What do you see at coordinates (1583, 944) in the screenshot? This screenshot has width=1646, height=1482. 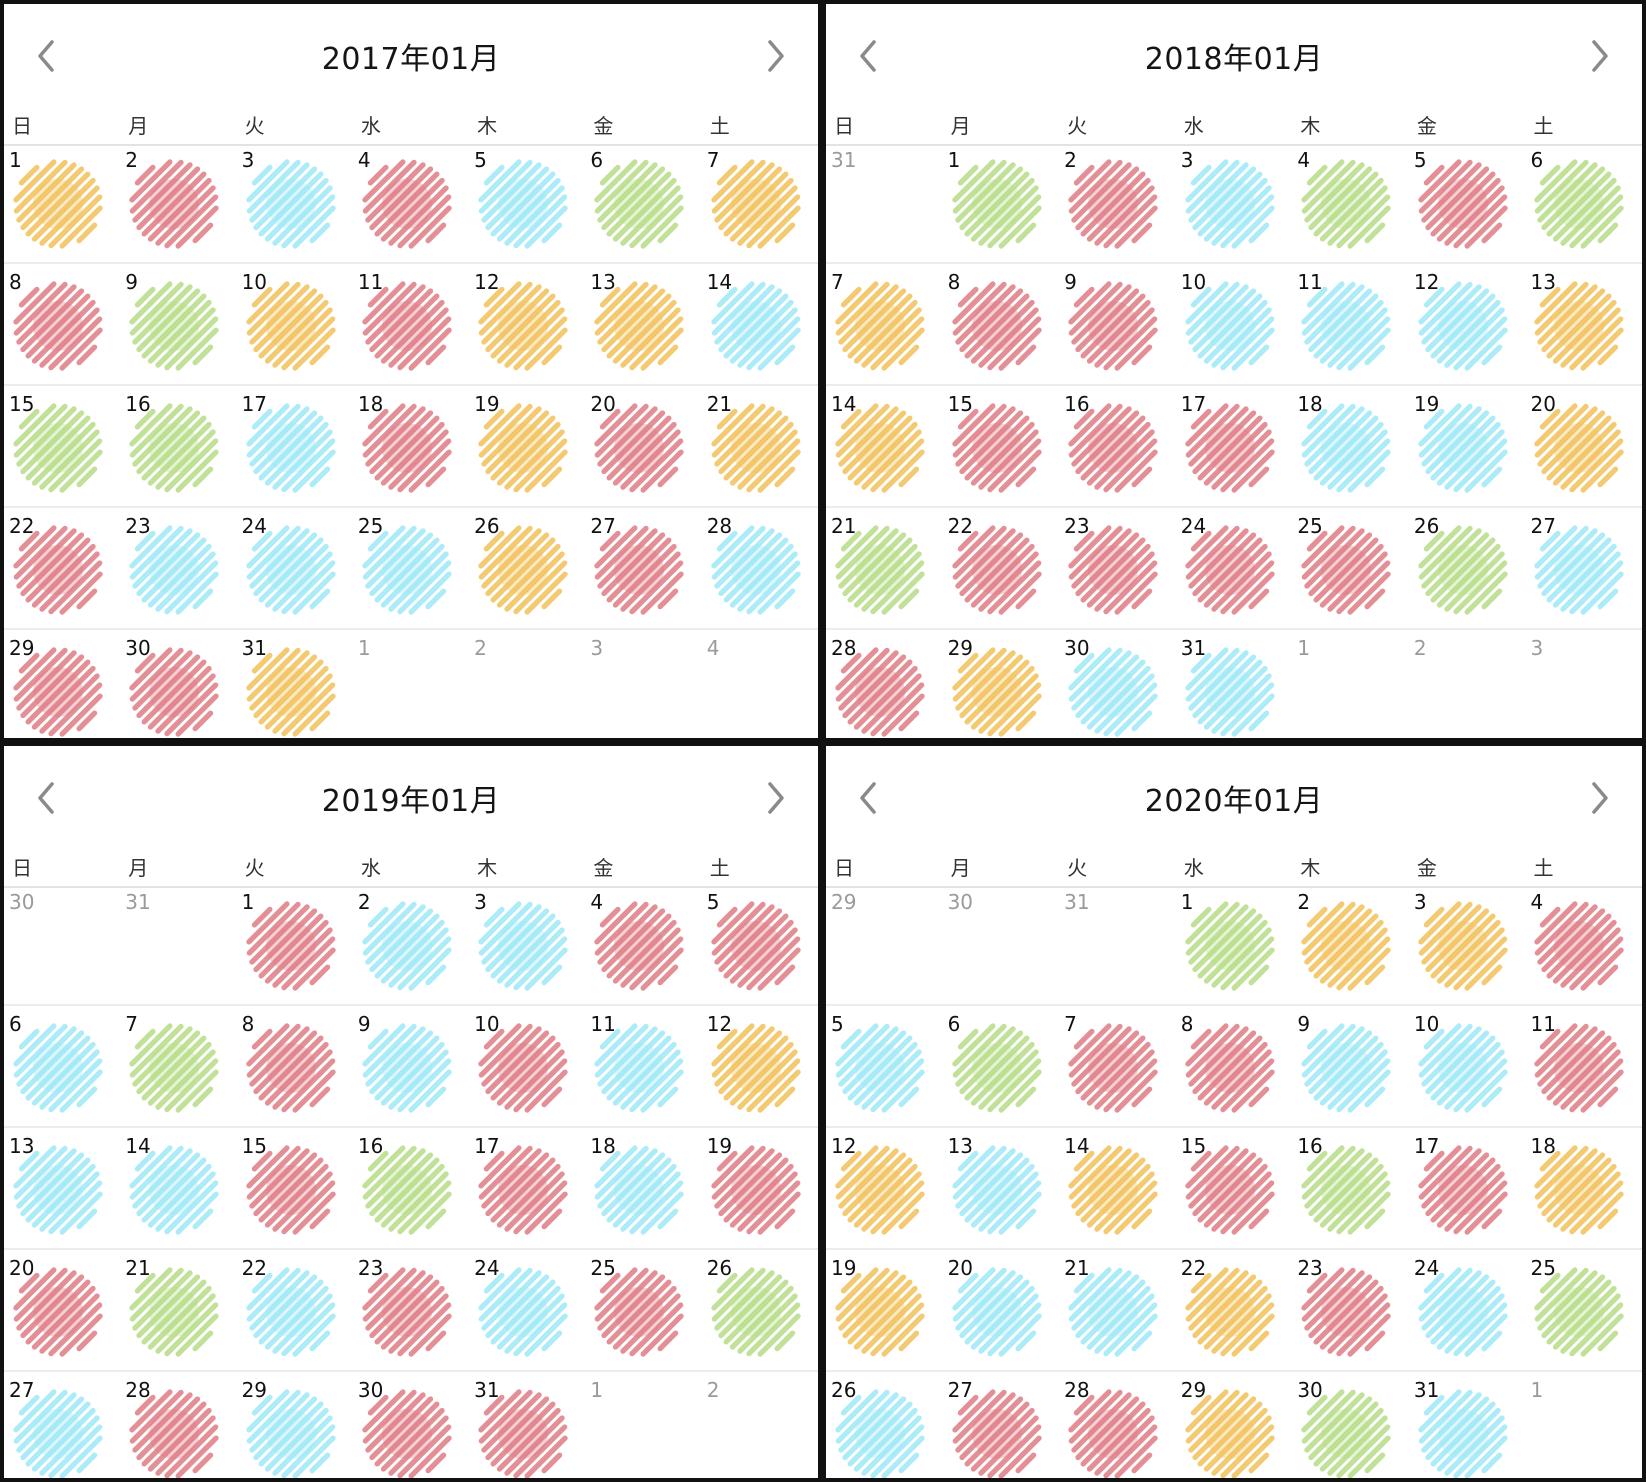 I see `day-cell: 4` at bounding box center [1583, 944].